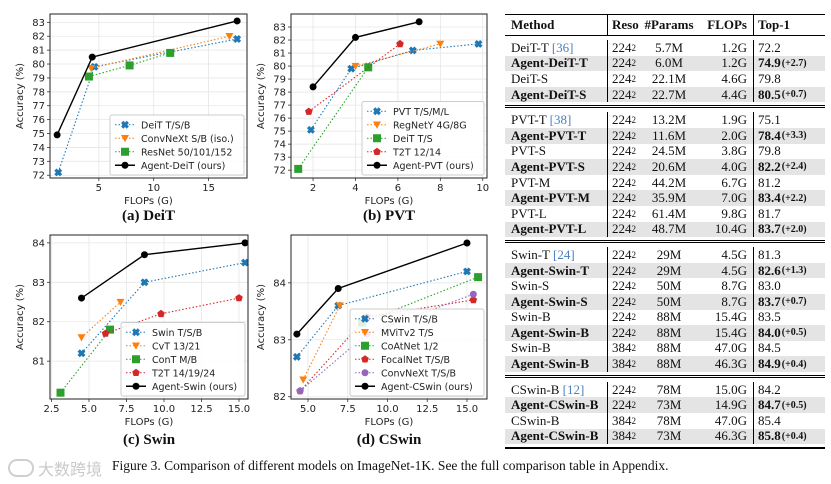  What do you see at coordinates (38, 243) in the screenshot?
I see `y-tick-label: 84` at bounding box center [38, 243].